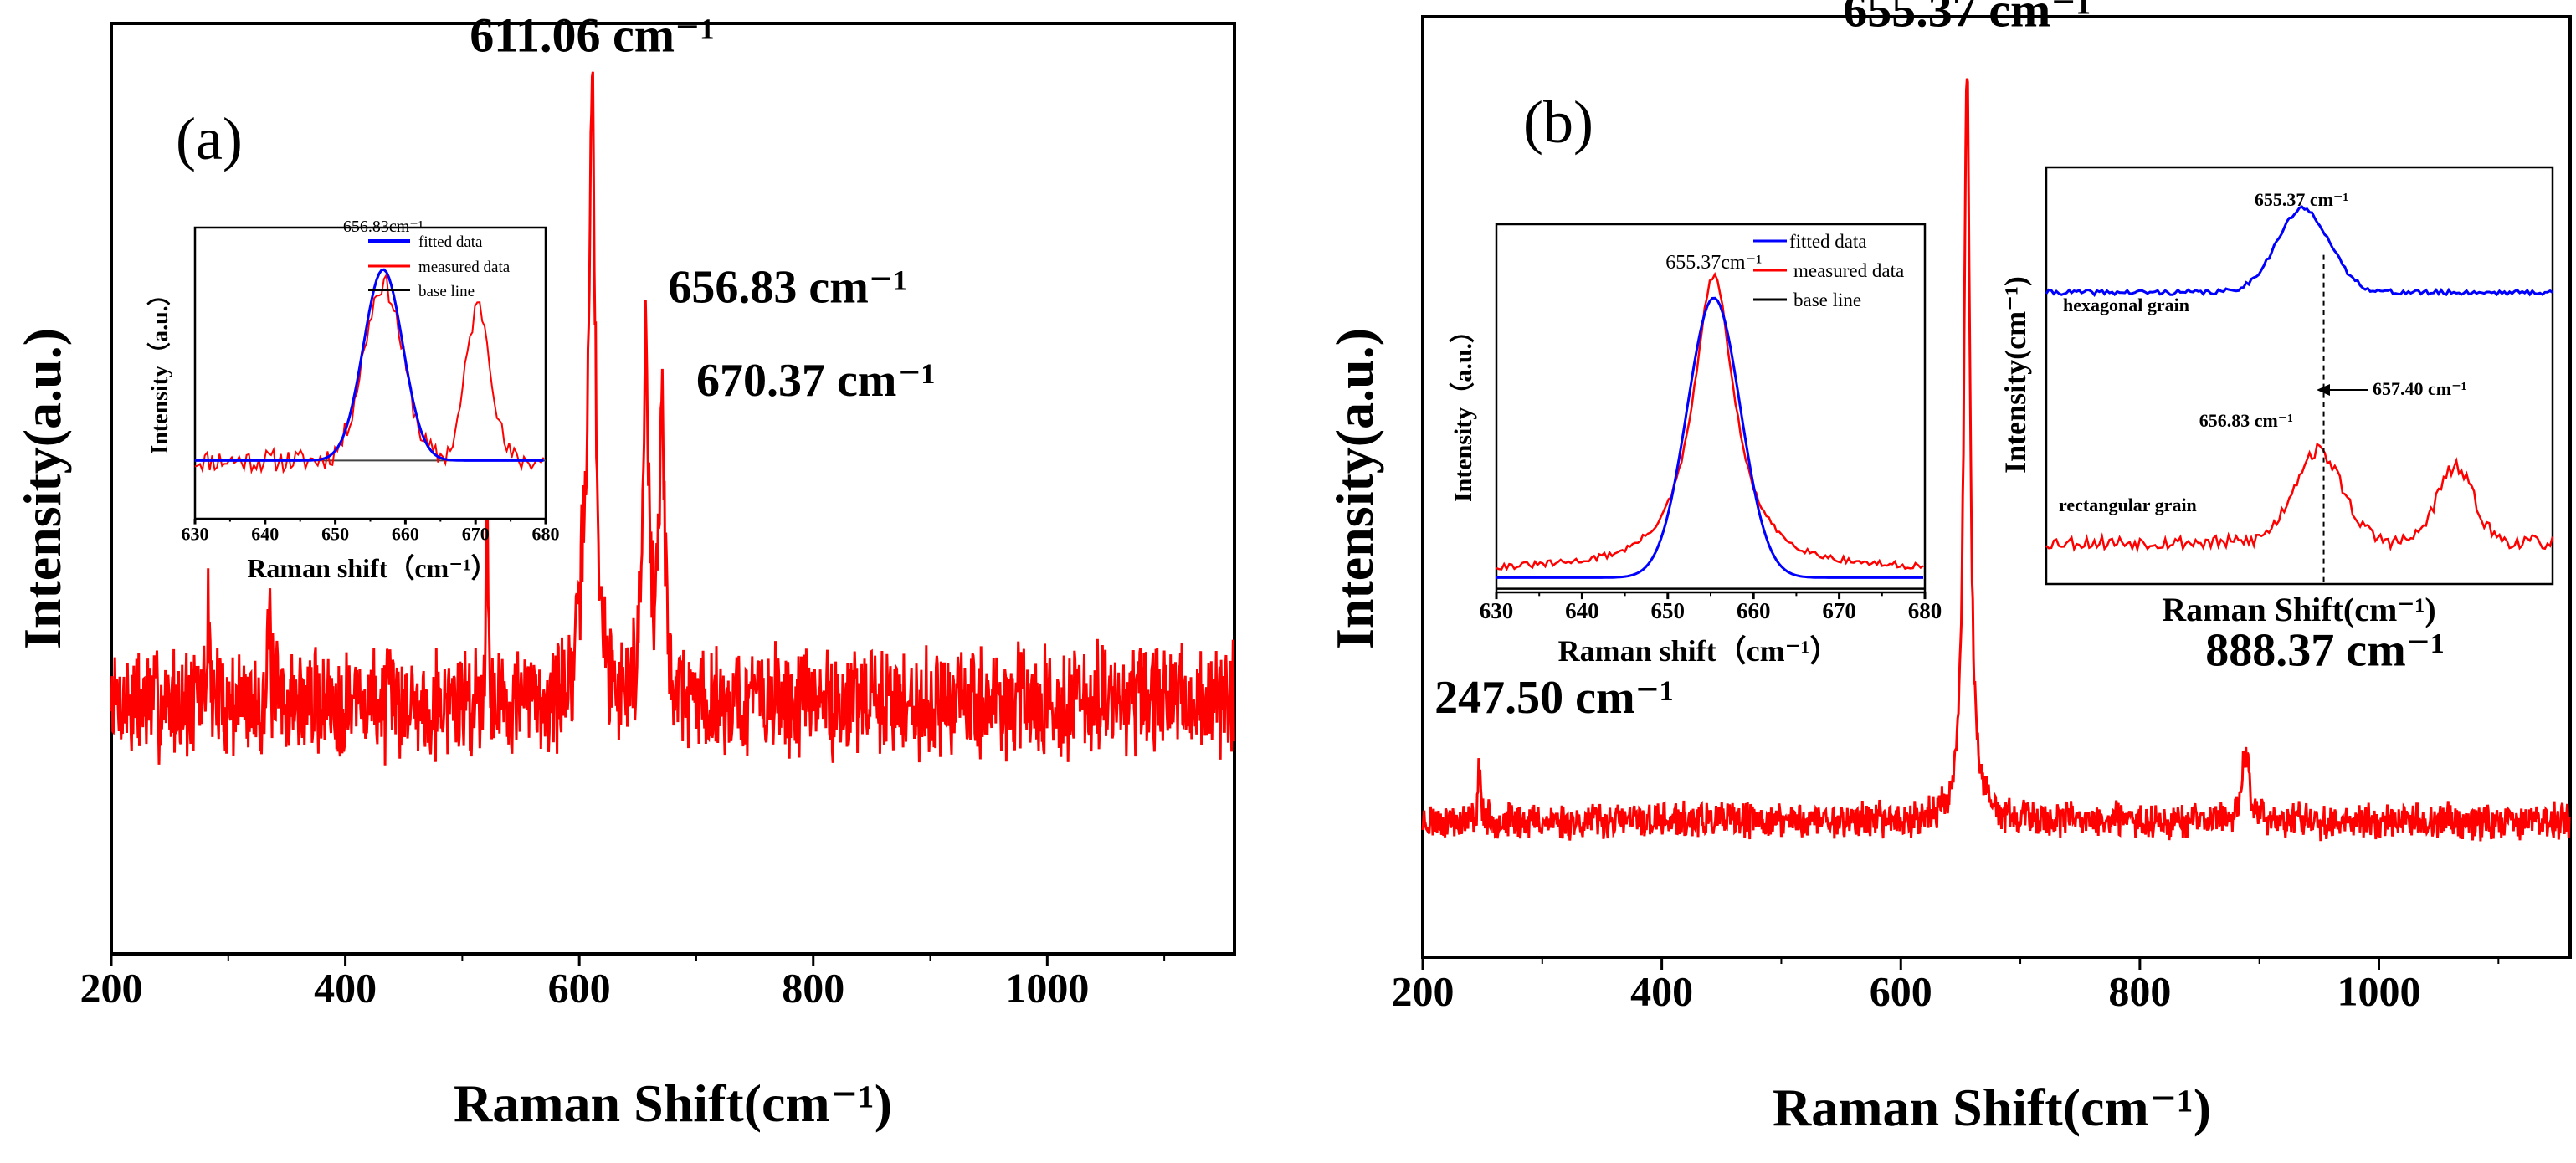  Describe the element at coordinates (1423, 991) in the screenshot. I see `panel-b-tick-label-200: 200` at that location.